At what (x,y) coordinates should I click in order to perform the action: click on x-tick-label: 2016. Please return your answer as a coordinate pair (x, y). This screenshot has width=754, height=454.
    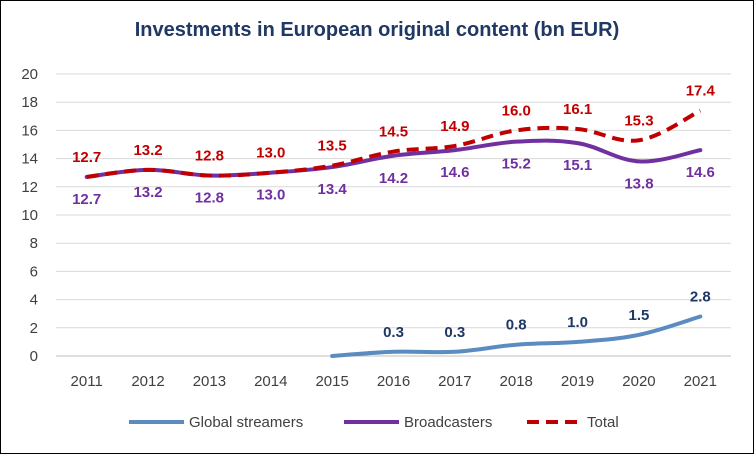
    Looking at the image, I should click on (393, 381).